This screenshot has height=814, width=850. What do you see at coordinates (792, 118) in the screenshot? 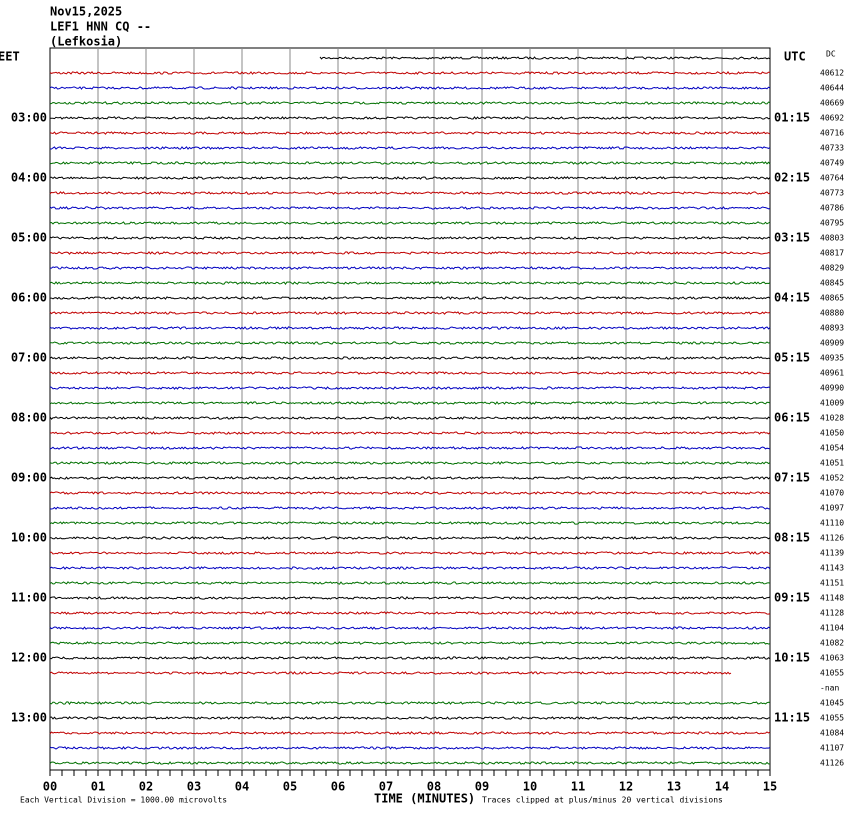
I see `right-hour-label: 01:15` at bounding box center [792, 118].